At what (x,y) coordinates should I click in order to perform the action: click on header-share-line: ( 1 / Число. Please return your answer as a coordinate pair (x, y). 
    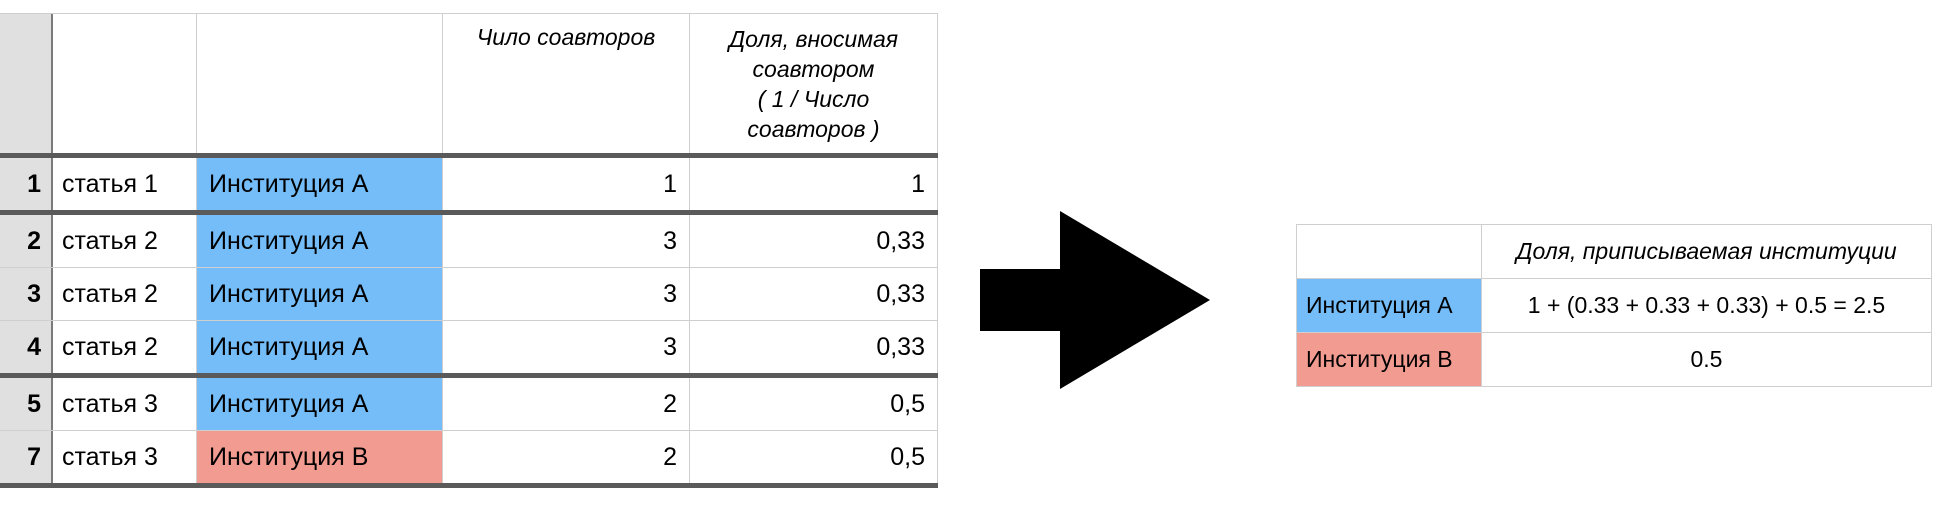
    Looking at the image, I should click on (813, 99).